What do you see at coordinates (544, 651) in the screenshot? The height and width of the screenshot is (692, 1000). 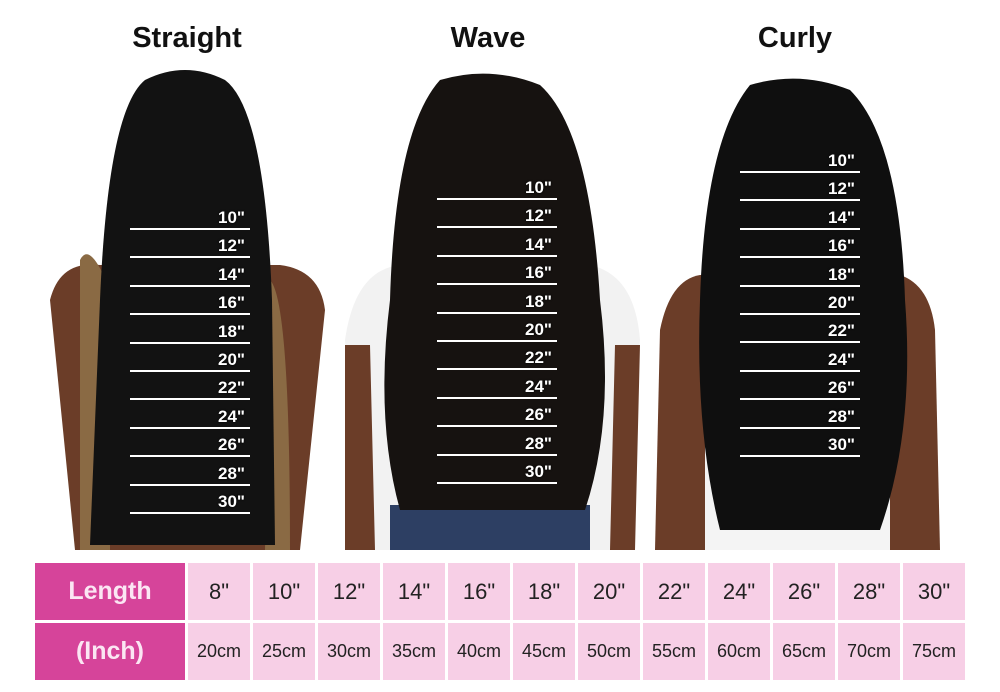 I see `length-cm-cell: 45cm` at bounding box center [544, 651].